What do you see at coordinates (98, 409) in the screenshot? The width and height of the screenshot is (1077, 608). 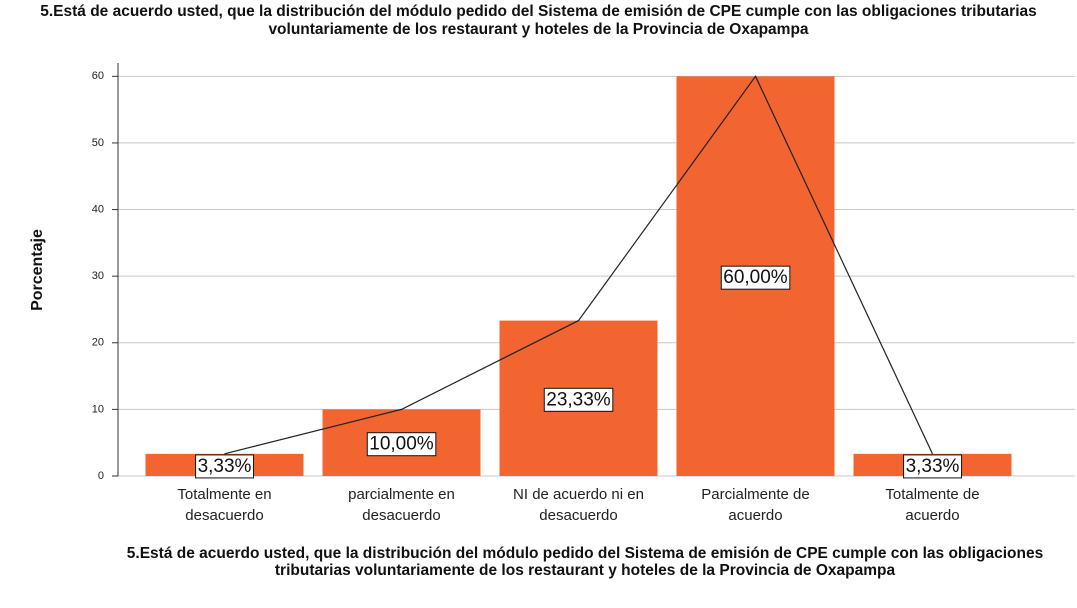 I see `y-tick-label: 10` at bounding box center [98, 409].